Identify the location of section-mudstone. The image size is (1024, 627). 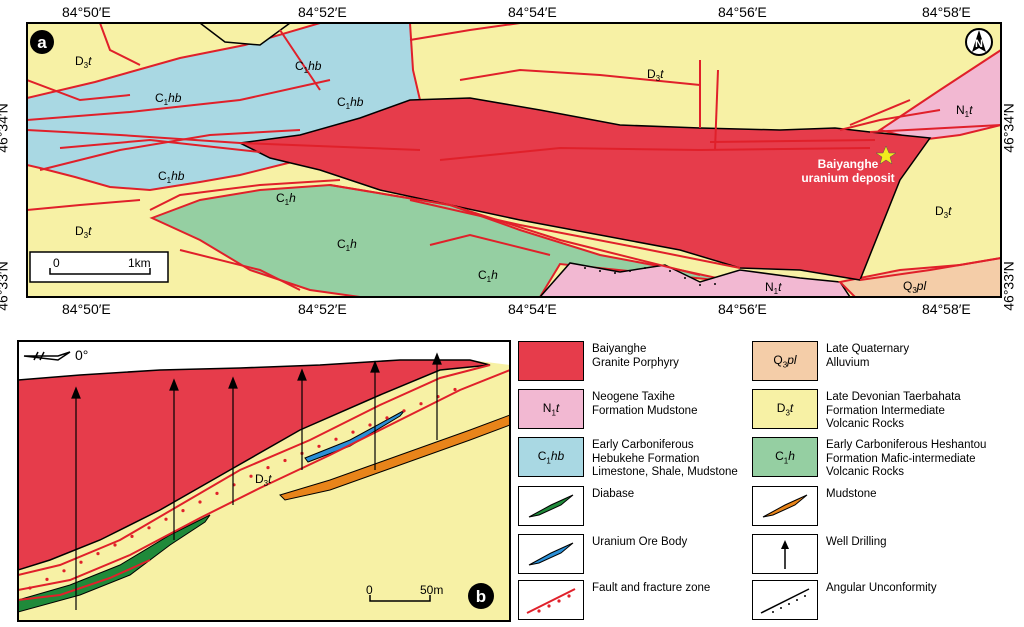
(394, 457).